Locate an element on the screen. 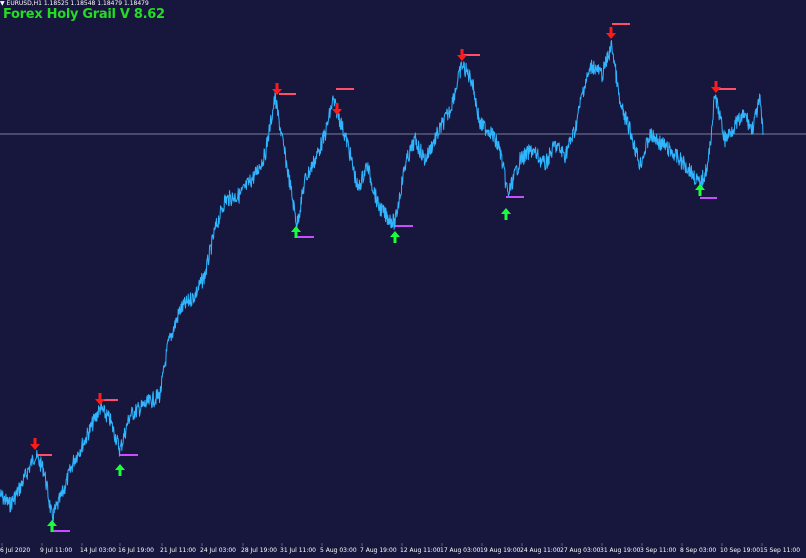 This screenshot has width=806, height=558. time-axis-label: 8 Sep 03:00 is located at coordinates (698, 550).